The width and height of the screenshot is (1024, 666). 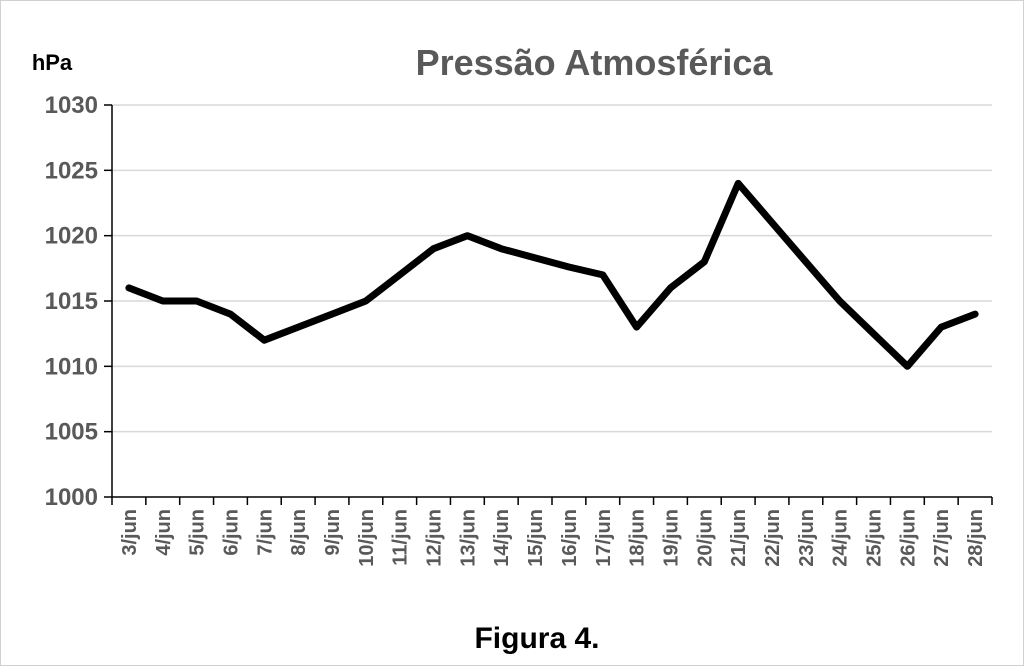 What do you see at coordinates (401, 537) in the screenshot?
I see `x-tick-label: 11/jun` at bounding box center [401, 537].